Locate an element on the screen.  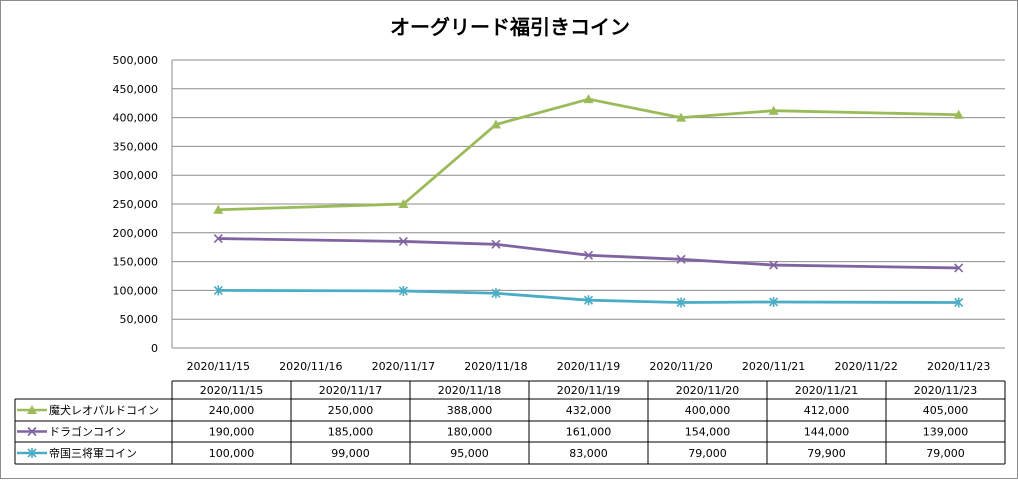
table-cell: 400,000 is located at coordinates (708, 410).